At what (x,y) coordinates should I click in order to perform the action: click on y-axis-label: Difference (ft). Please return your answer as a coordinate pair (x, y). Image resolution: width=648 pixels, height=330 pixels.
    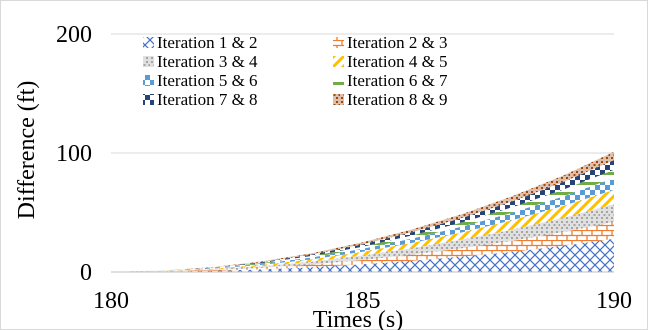
    Looking at the image, I should click on (27, 150).